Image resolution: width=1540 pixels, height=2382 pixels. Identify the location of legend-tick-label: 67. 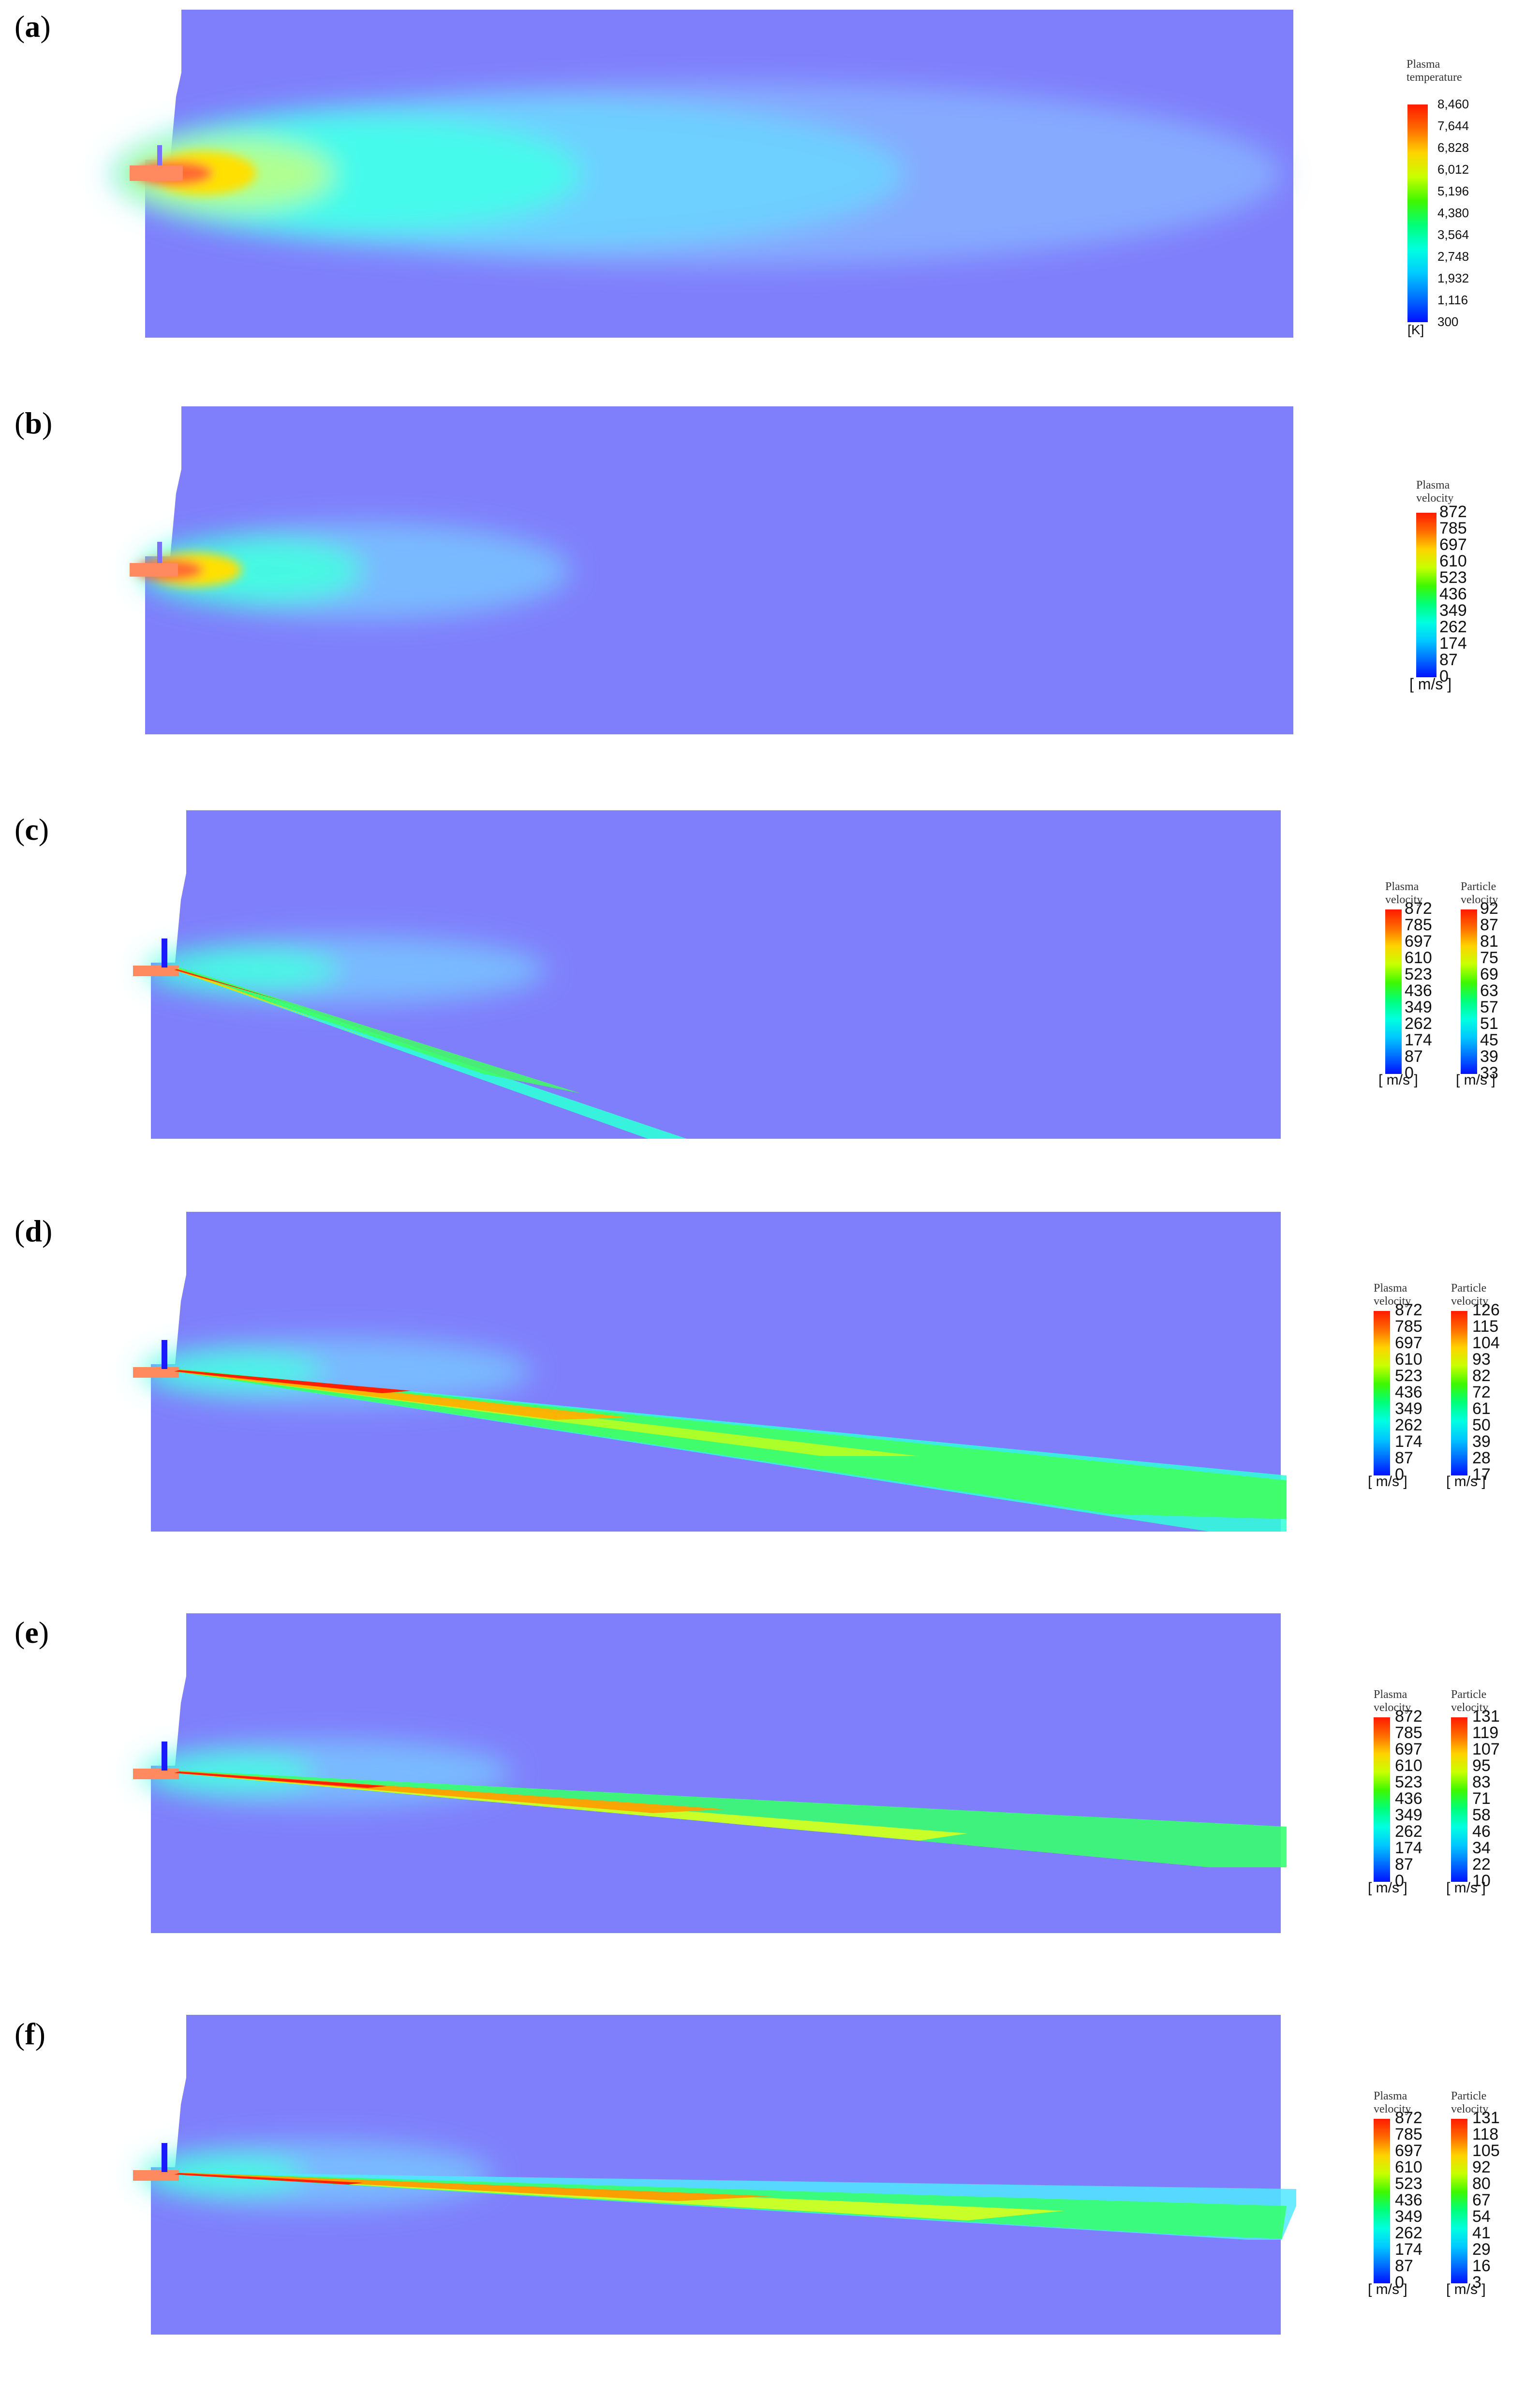
(1481, 2200).